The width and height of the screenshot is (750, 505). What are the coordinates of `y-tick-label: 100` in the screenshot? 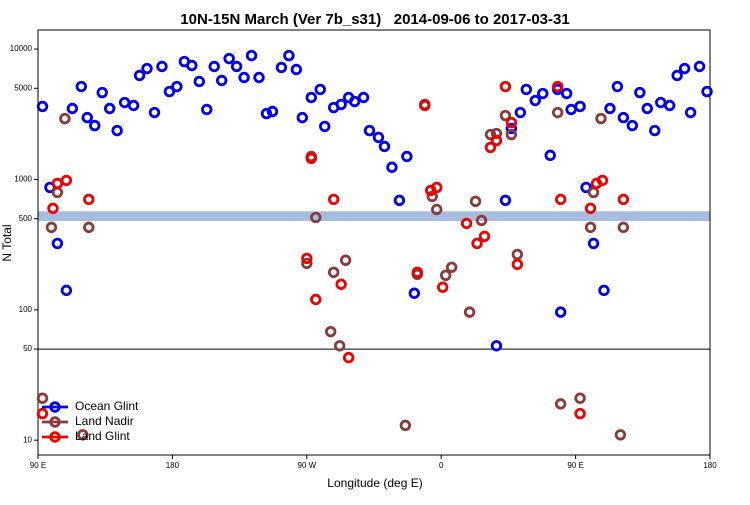 It's located at (26, 309).